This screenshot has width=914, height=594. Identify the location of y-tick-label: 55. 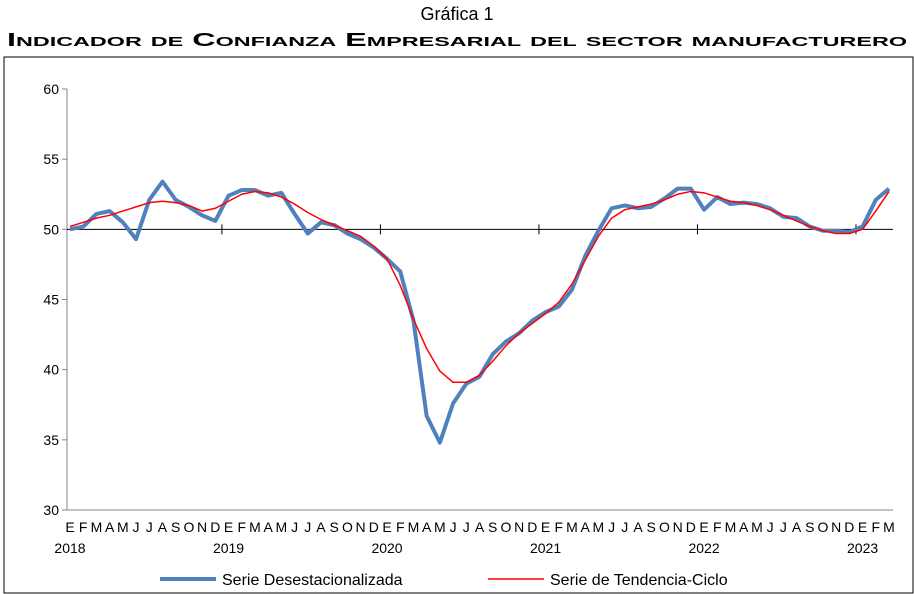
(51, 159).